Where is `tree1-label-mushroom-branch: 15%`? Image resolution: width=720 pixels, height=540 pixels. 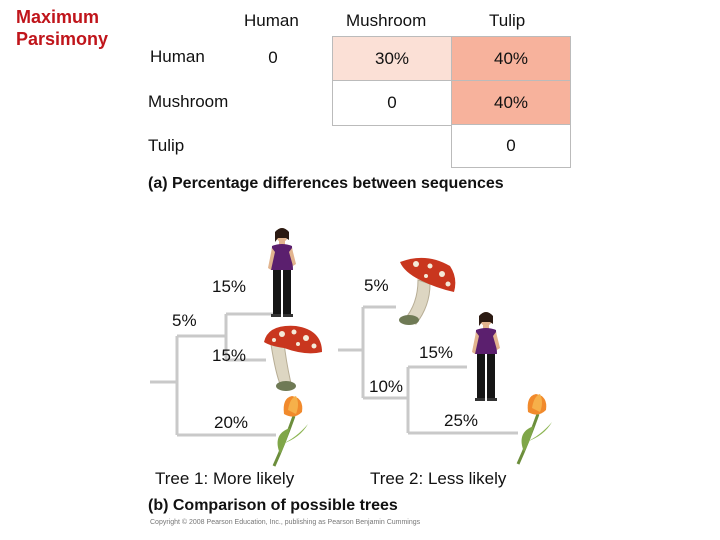
tree1-label-mushroom-branch: 15% is located at coordinates (229, 355).